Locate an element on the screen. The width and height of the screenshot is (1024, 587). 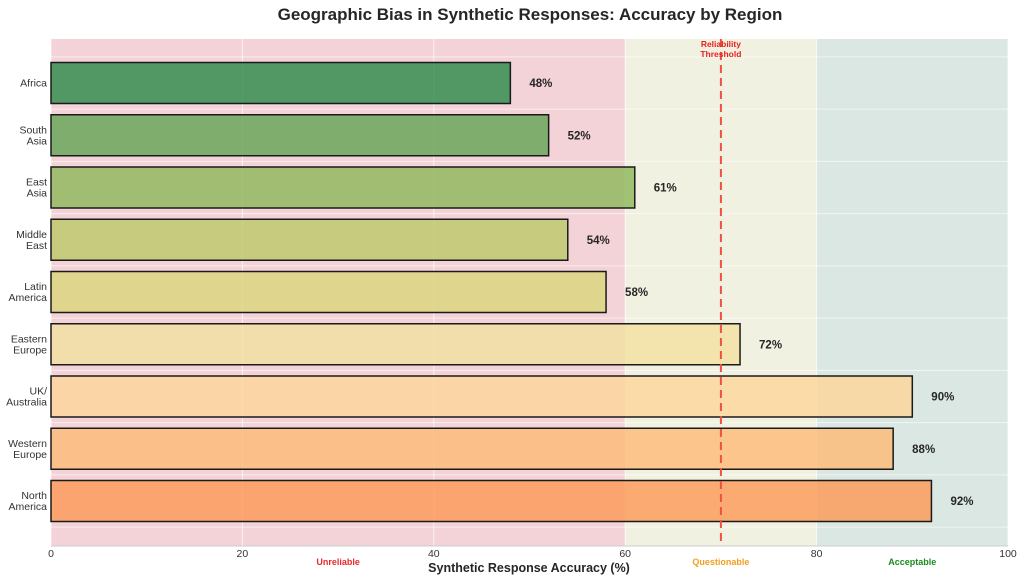
x-tick-label: 100 is located at coordinates (1008, 554).